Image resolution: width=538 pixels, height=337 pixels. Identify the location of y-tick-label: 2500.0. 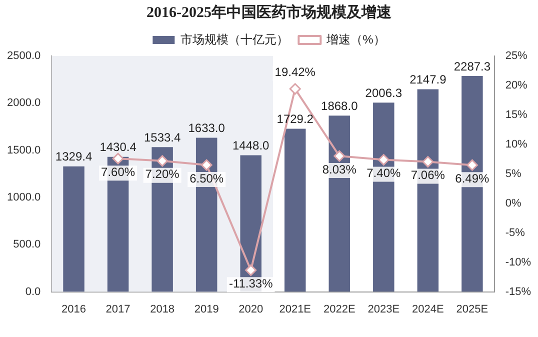
(23, 56).